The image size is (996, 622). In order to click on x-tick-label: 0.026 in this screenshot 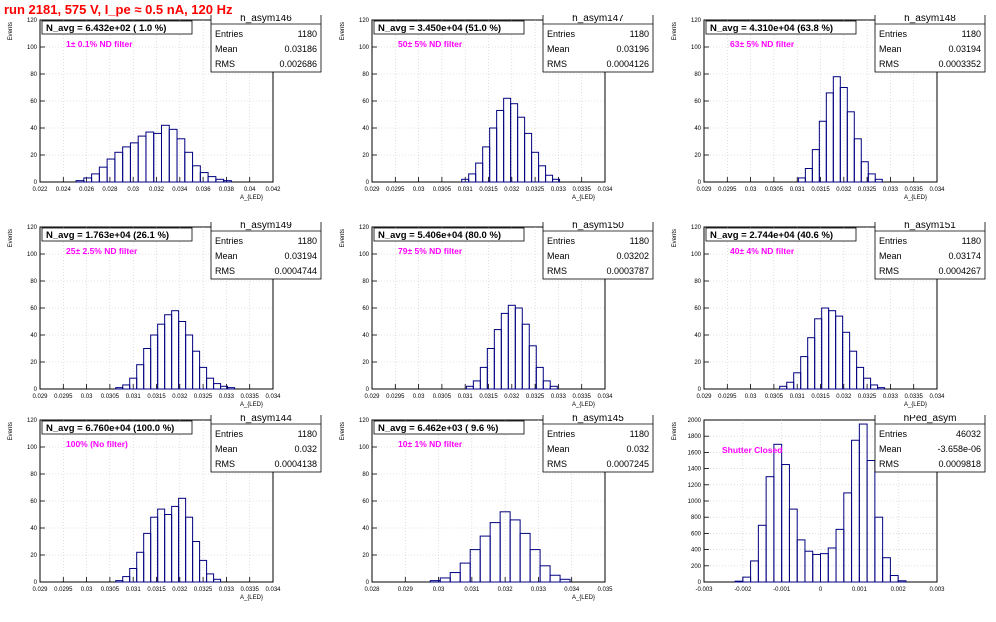, I will do `click(87, 190)`.